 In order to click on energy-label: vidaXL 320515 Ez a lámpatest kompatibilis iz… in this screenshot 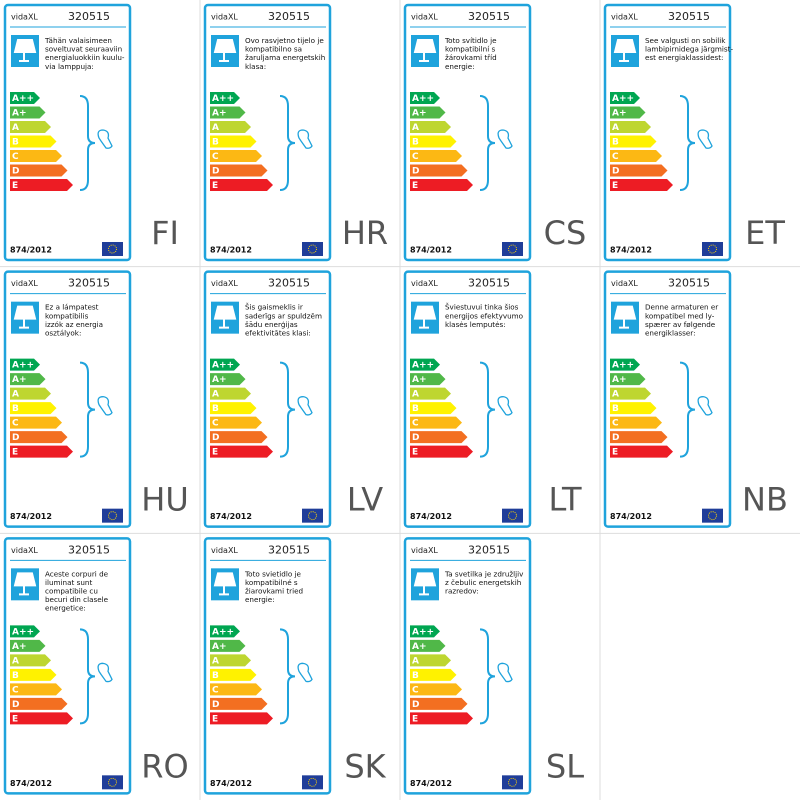, I will do `click(96, 399)`.